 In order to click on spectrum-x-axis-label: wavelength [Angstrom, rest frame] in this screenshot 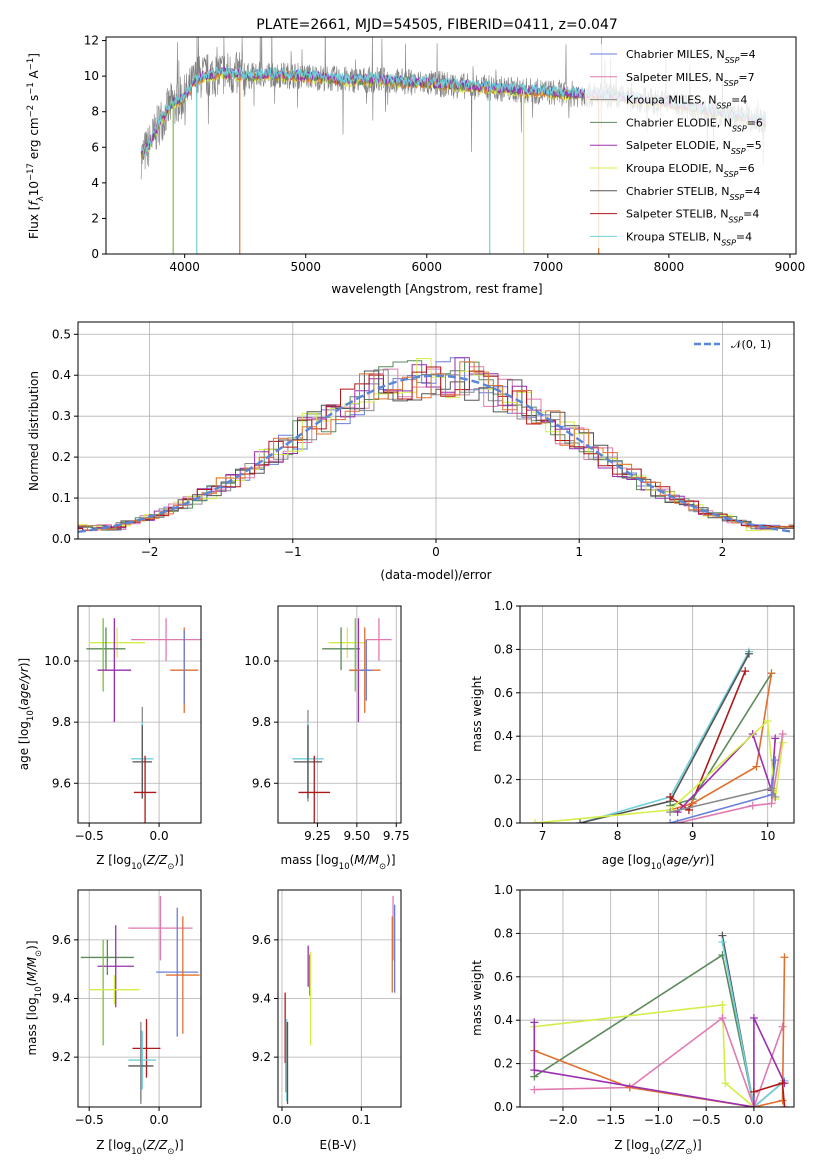, I will do `click(436, 289)`.